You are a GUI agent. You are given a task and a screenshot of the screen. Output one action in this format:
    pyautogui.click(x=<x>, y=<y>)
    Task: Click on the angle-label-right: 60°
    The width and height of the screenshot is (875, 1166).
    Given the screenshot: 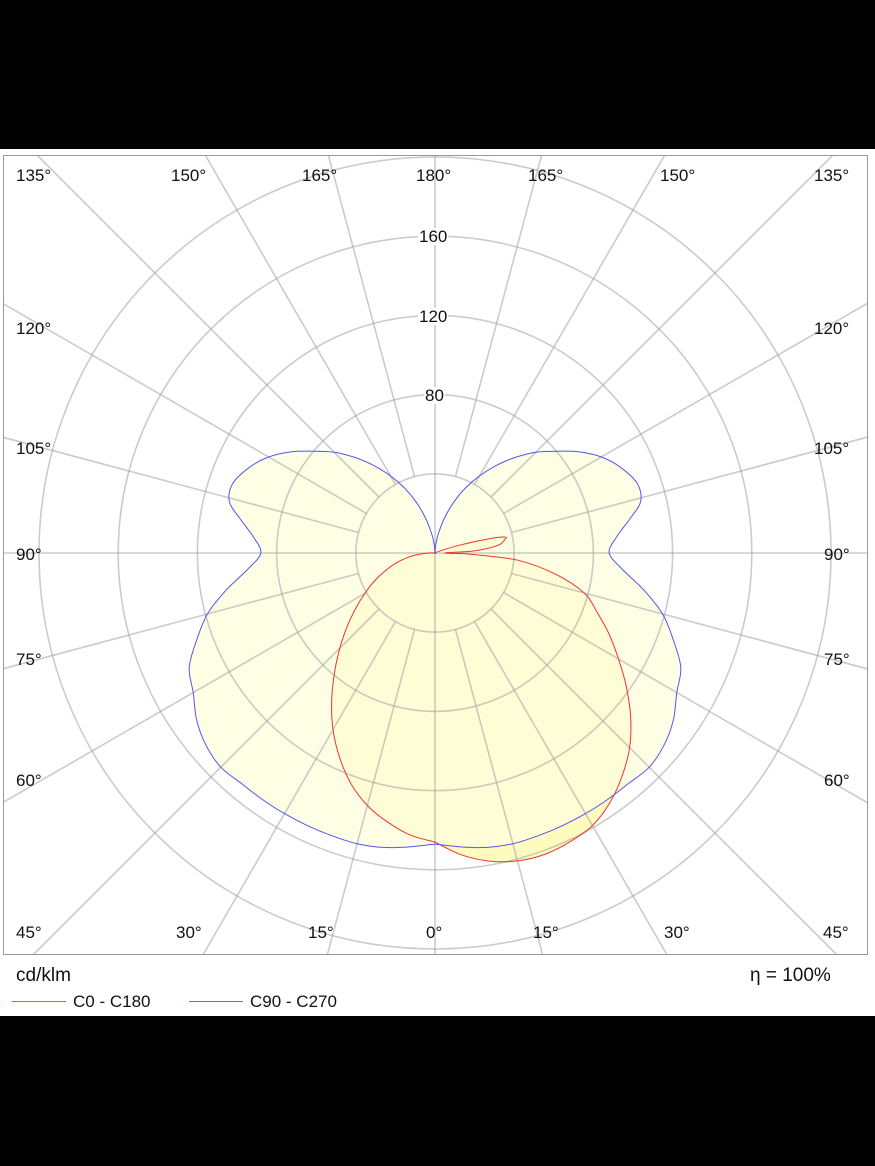 What is the action you would take?
    pyautogui.click(x=837, y=780)
    